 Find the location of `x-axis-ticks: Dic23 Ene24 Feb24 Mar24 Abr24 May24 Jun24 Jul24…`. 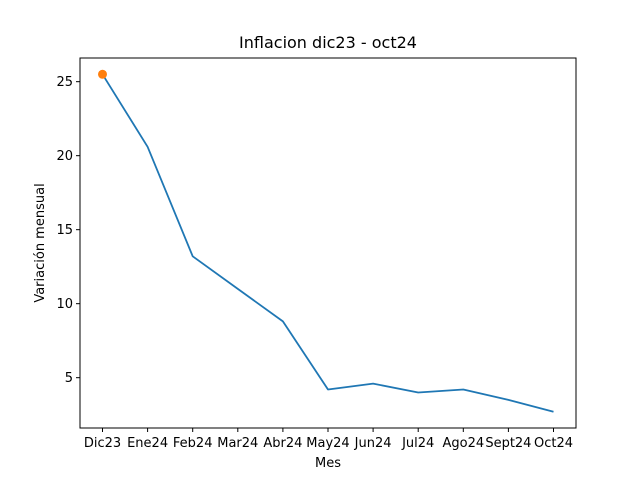

x-axis-ticks: Dic23 Ene24 Feb24 Mar24 Abr24 May24 Jun24 Jul24… is located at coordinates (328, 439).